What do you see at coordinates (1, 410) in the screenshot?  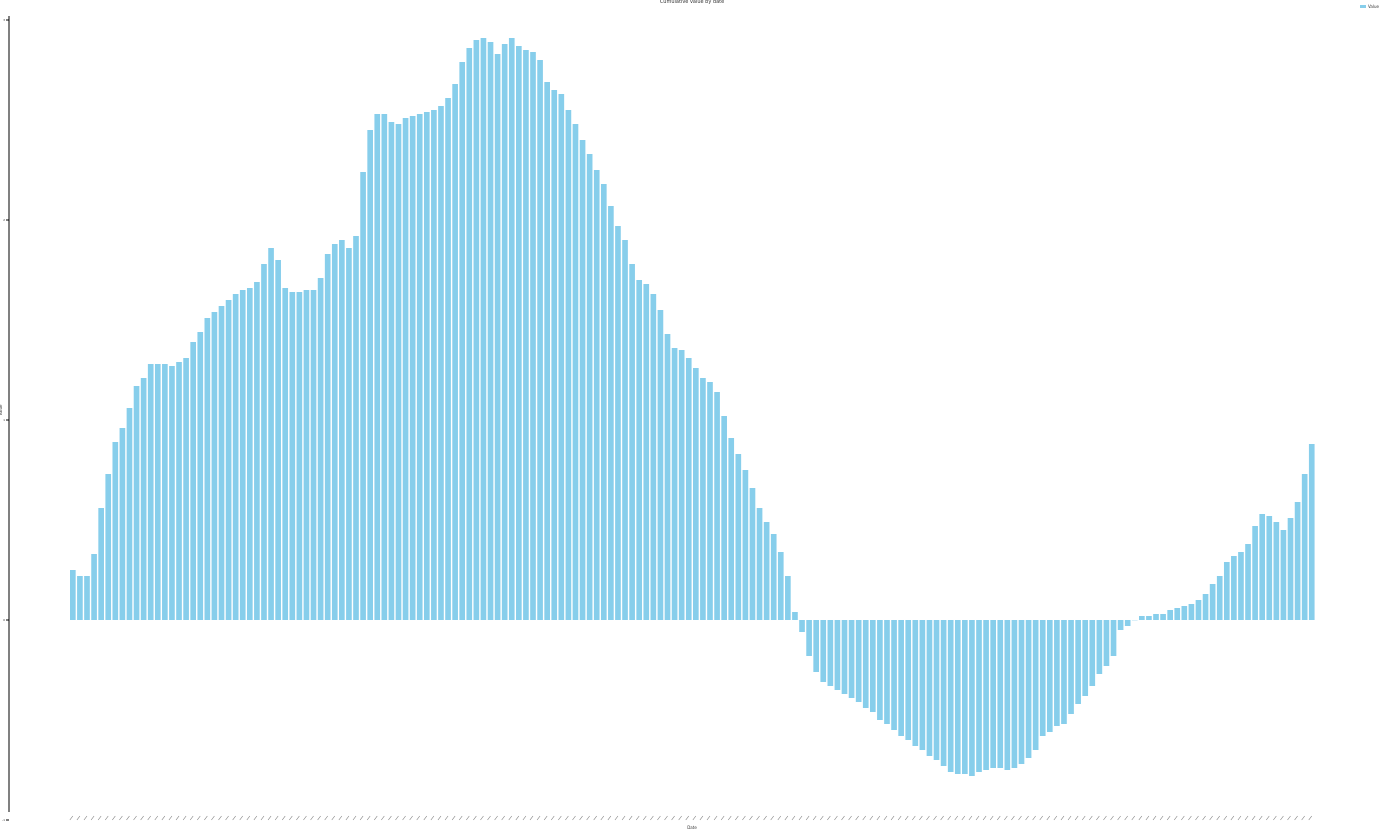 I see `y-axis-label: Value` at bounding box center [1, 410].